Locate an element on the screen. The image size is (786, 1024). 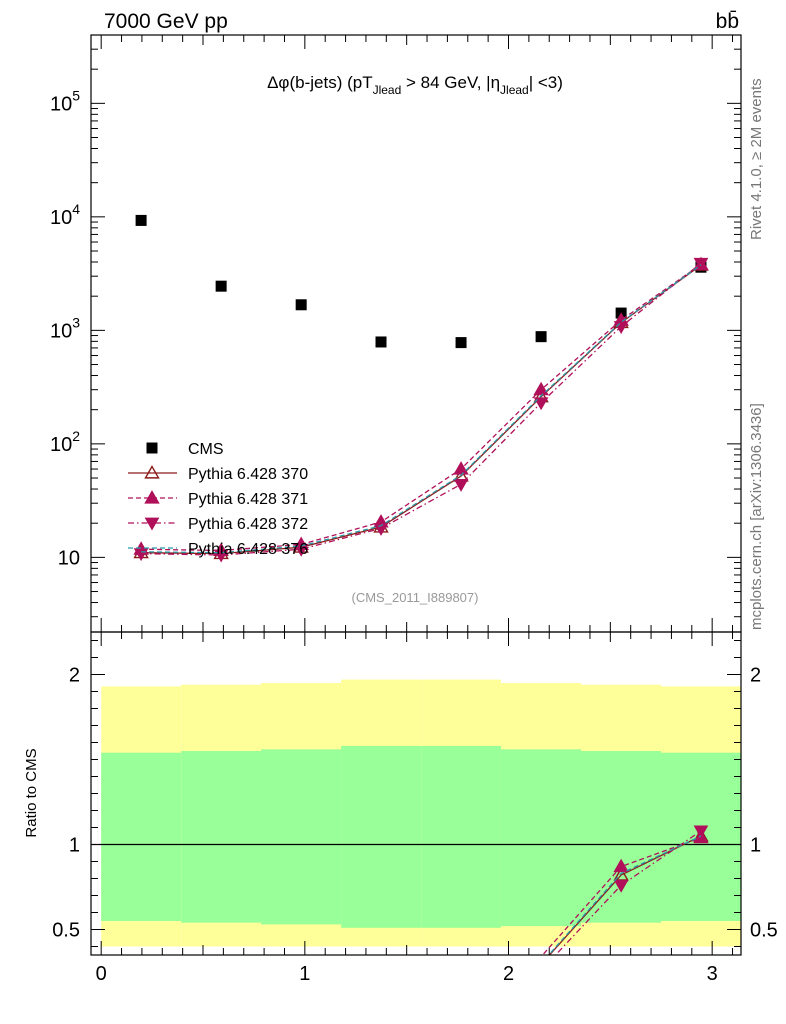
ratio-y-label: Ratio to CMS is located at coordinates (31, 792).